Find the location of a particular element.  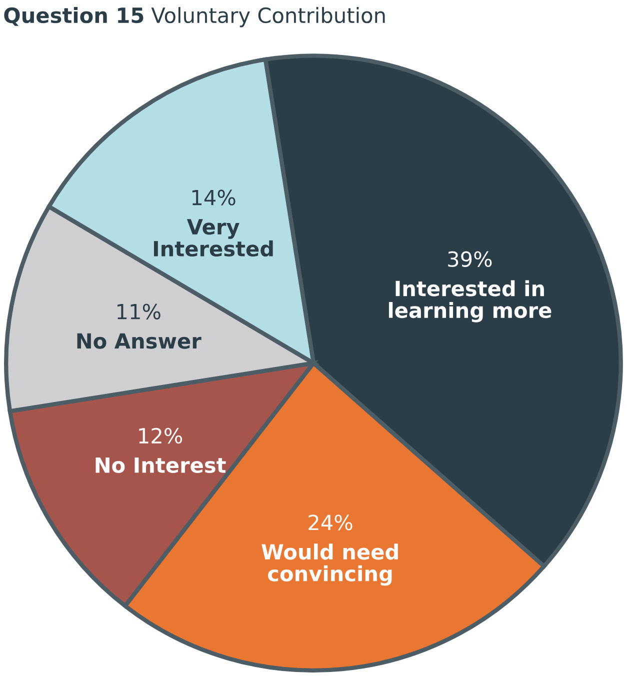

data-label: 24% is located at coordinates (330, 522).